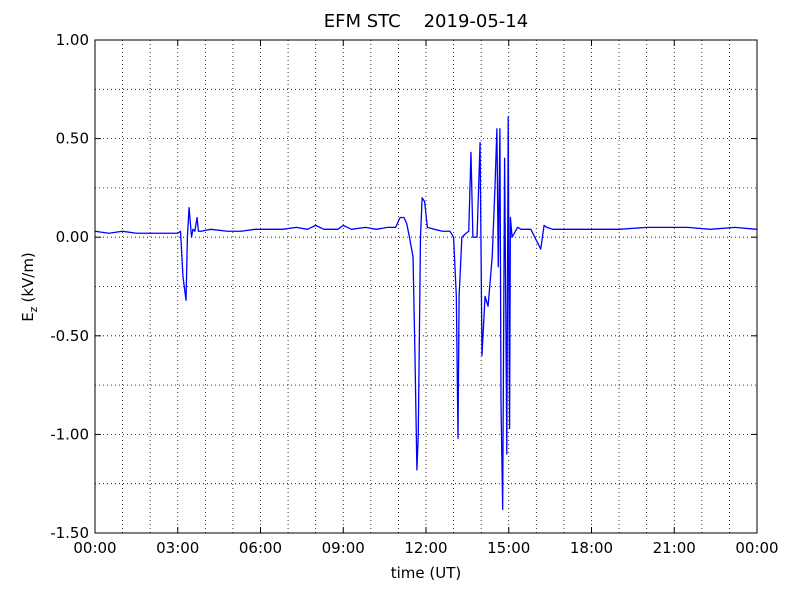 The height and width of the screenshot is (600, 800). Describe the element at coordinates (177, 548) in the screenshot. I see `x-tick-label: 03:00` at that location.